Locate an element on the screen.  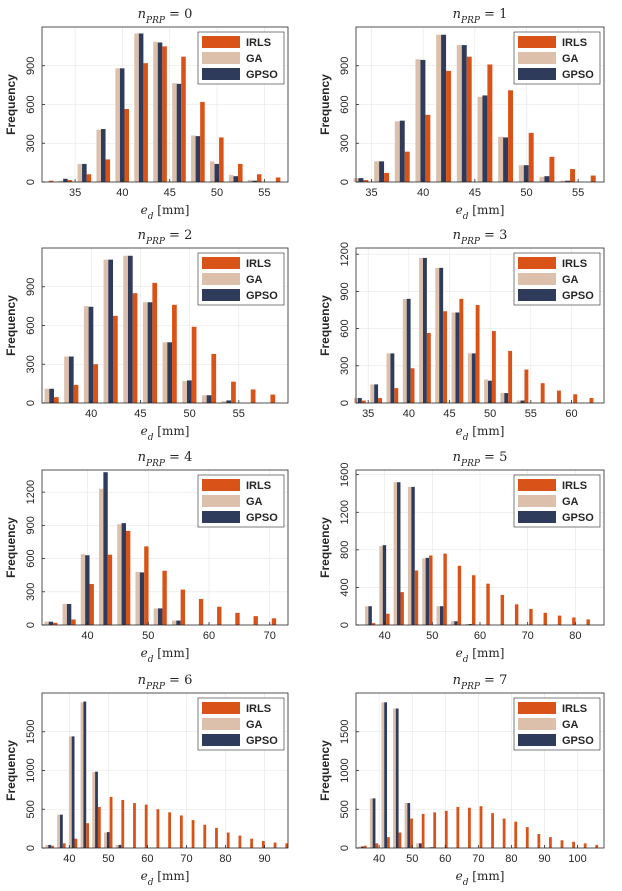
x-tick-label: 60 is located at coordinates (445, 859).